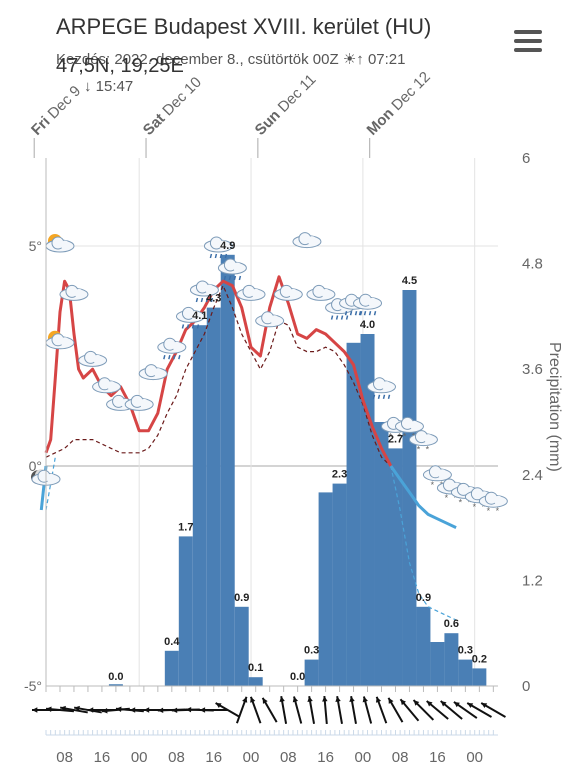  I want to click on precip-value-label: 0.6, so click(451, 624).